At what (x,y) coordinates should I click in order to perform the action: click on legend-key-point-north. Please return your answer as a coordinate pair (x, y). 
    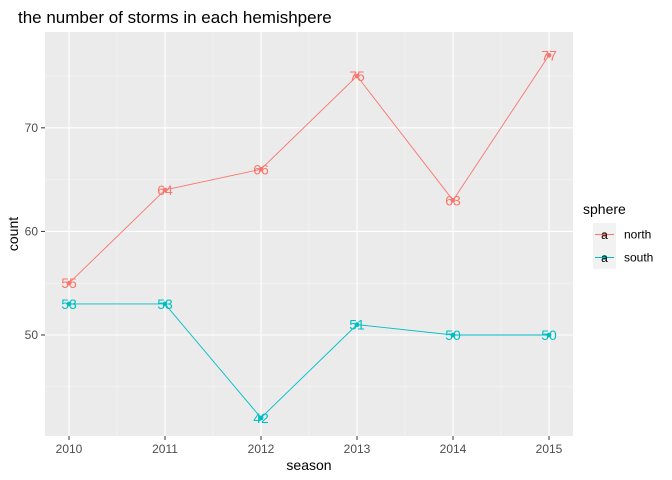
    Looking at the image, I should click on (604, 234).